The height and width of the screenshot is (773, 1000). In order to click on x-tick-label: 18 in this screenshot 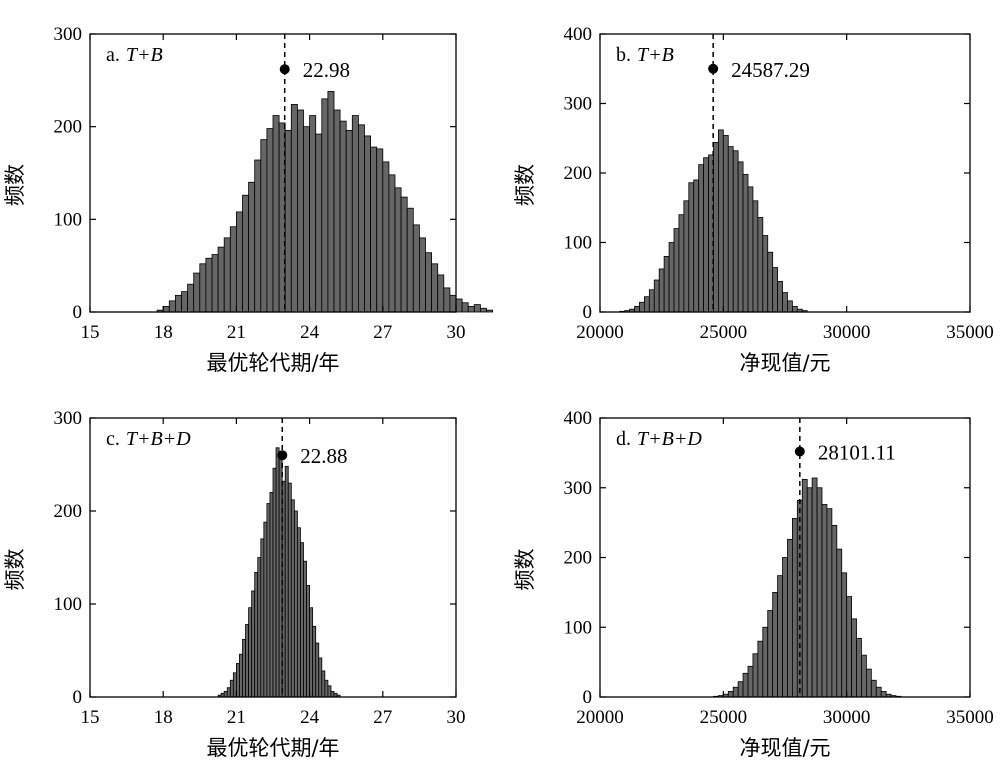, I will do `click(163, 332)`.